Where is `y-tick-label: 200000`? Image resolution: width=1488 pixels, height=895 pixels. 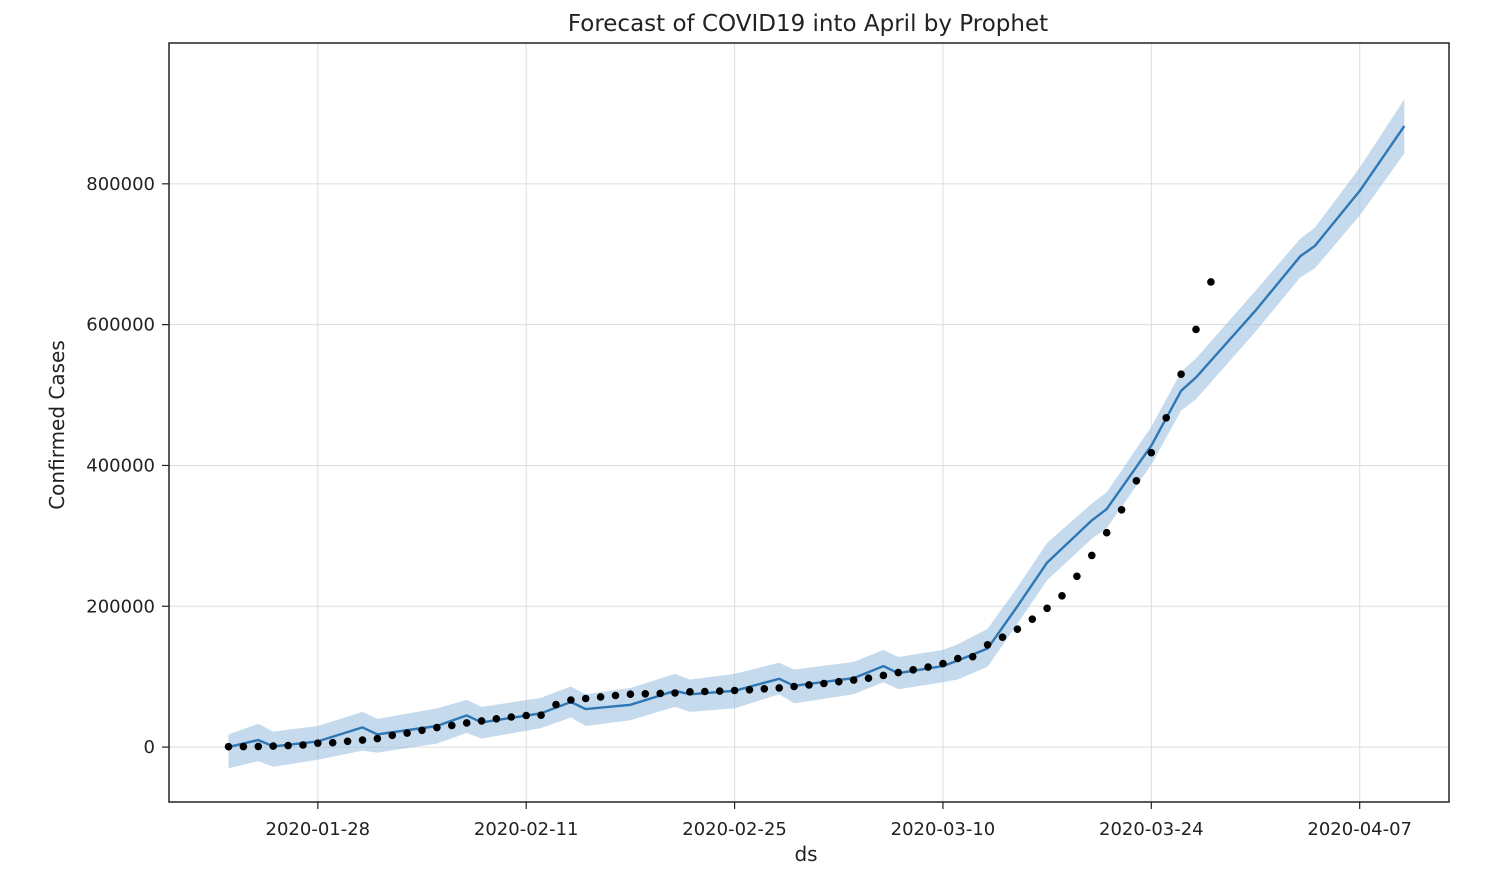
y-tick-label: 200000 is located at coordinates (120, 606).